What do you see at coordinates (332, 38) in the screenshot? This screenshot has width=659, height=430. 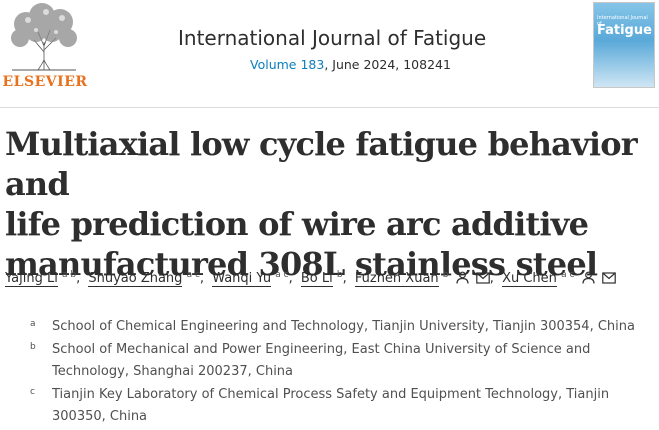 I see `journal-title: International Journal of Fatigue` at bounding box center [332, 38].